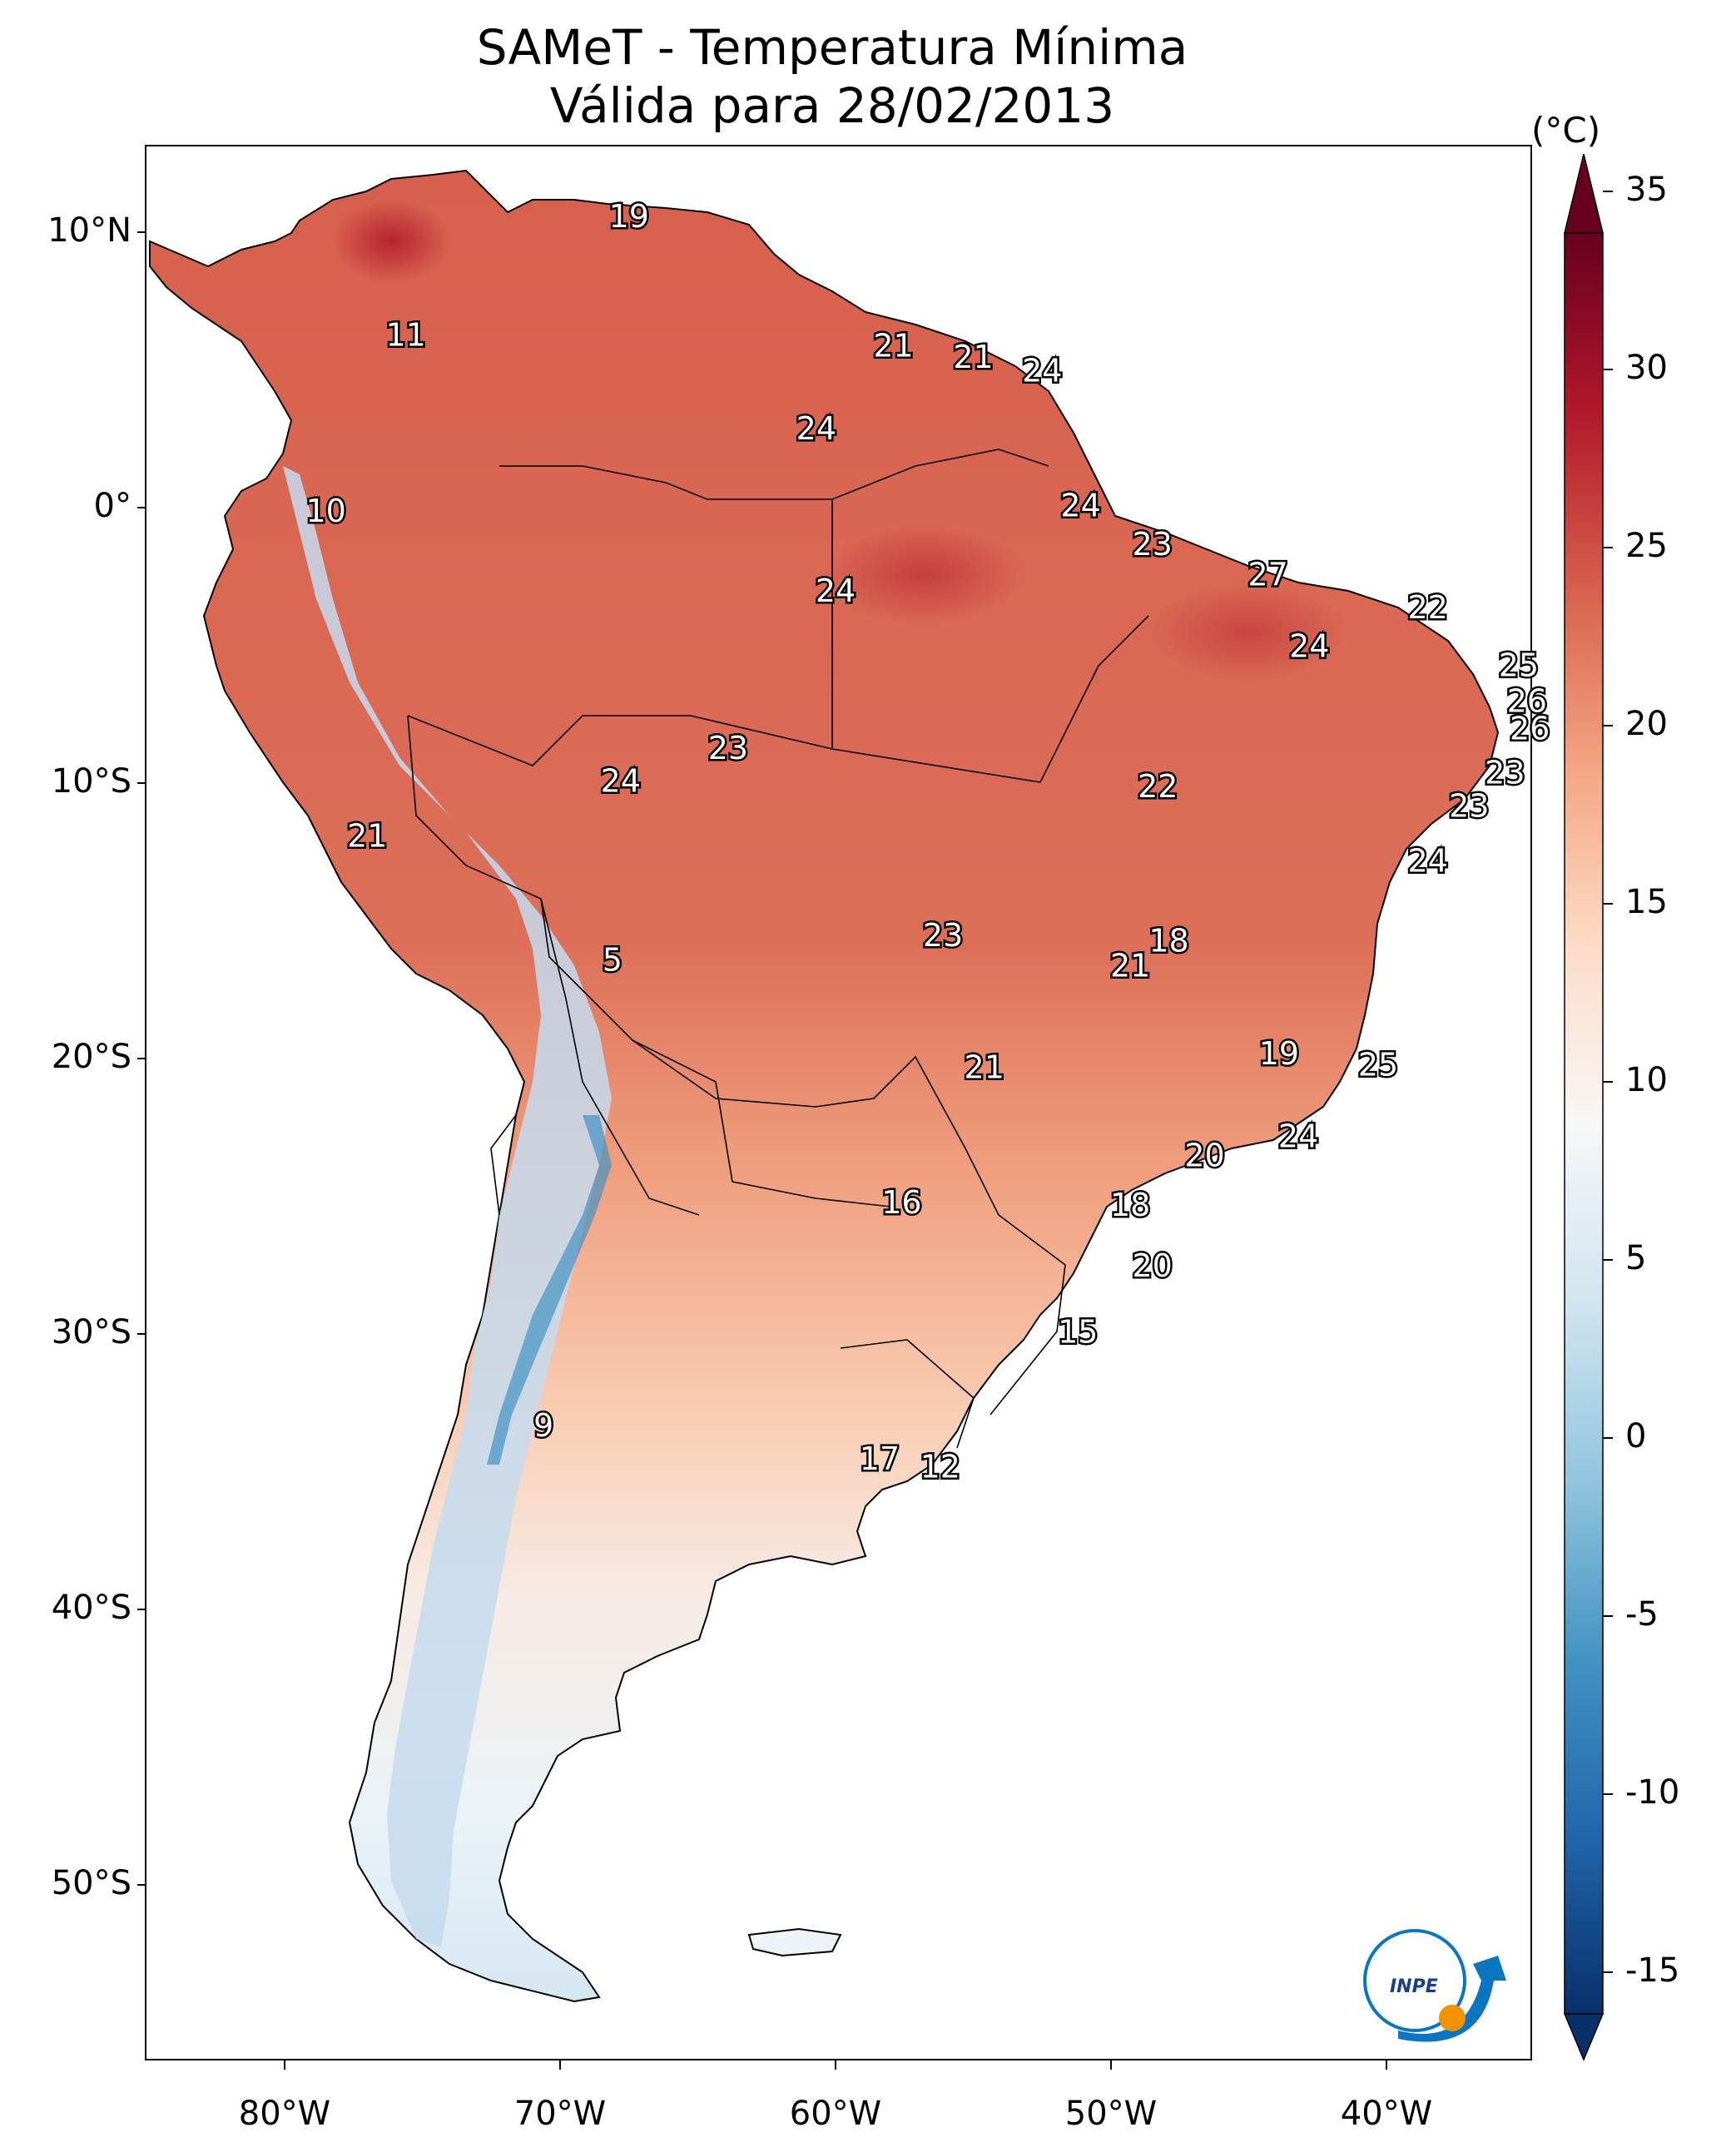  What do you see at coordinates (1452, 2018) in the screenshot?
I see `logo-sun` at bounding box center [1452, 2018].